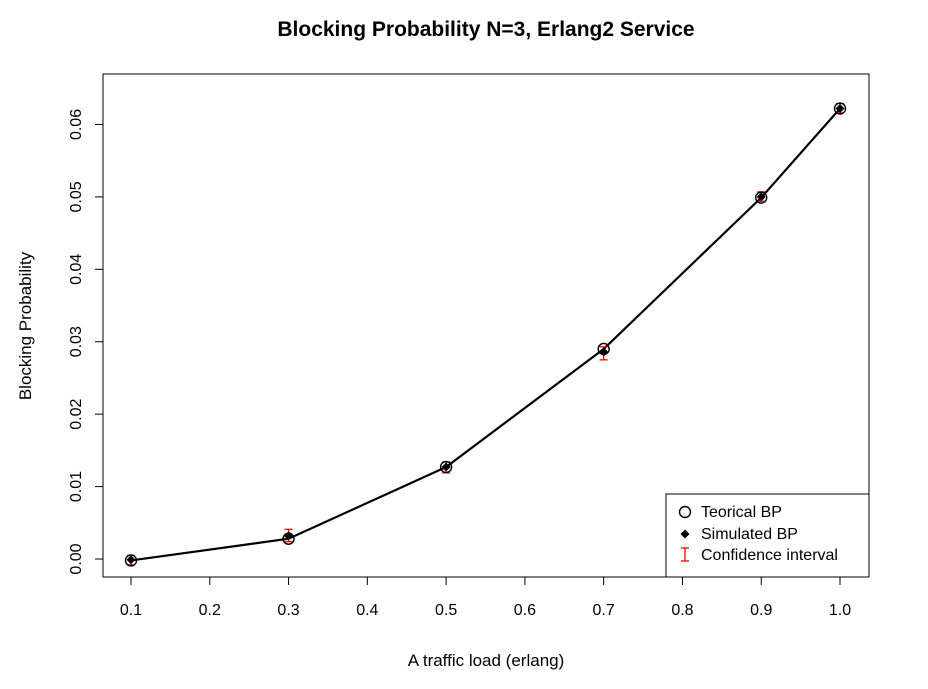 This screenshot has width=928, height=689. Describe the element at coordinates (525, 610) in the screenshot. I see `x-tick-label: 0.6` at that location.